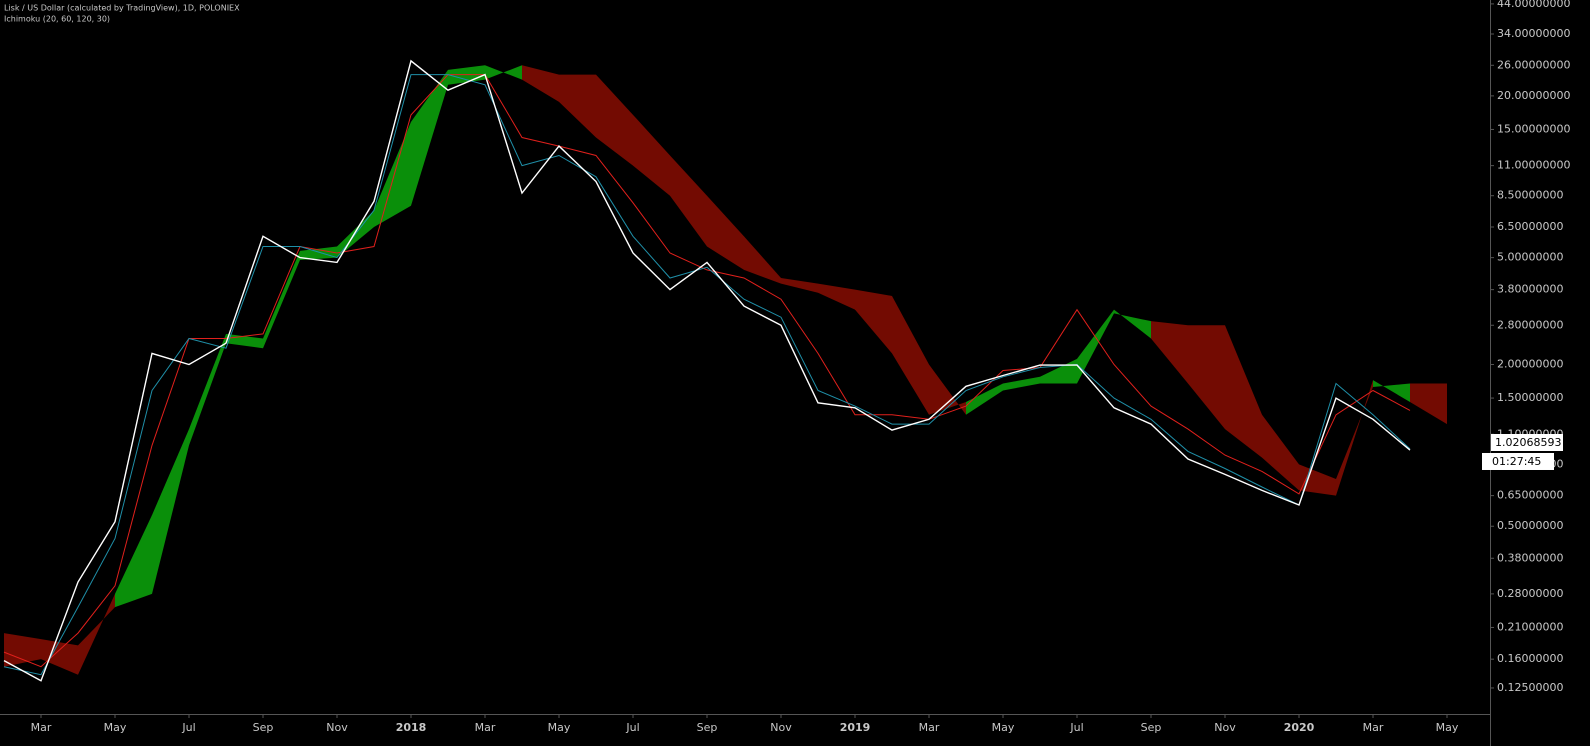 The width and height of the screenshot is (1590, 746). Describe the element at coordinates (1299, 727) in the screenshot. I see `x-tick-label: 2020` at that location.